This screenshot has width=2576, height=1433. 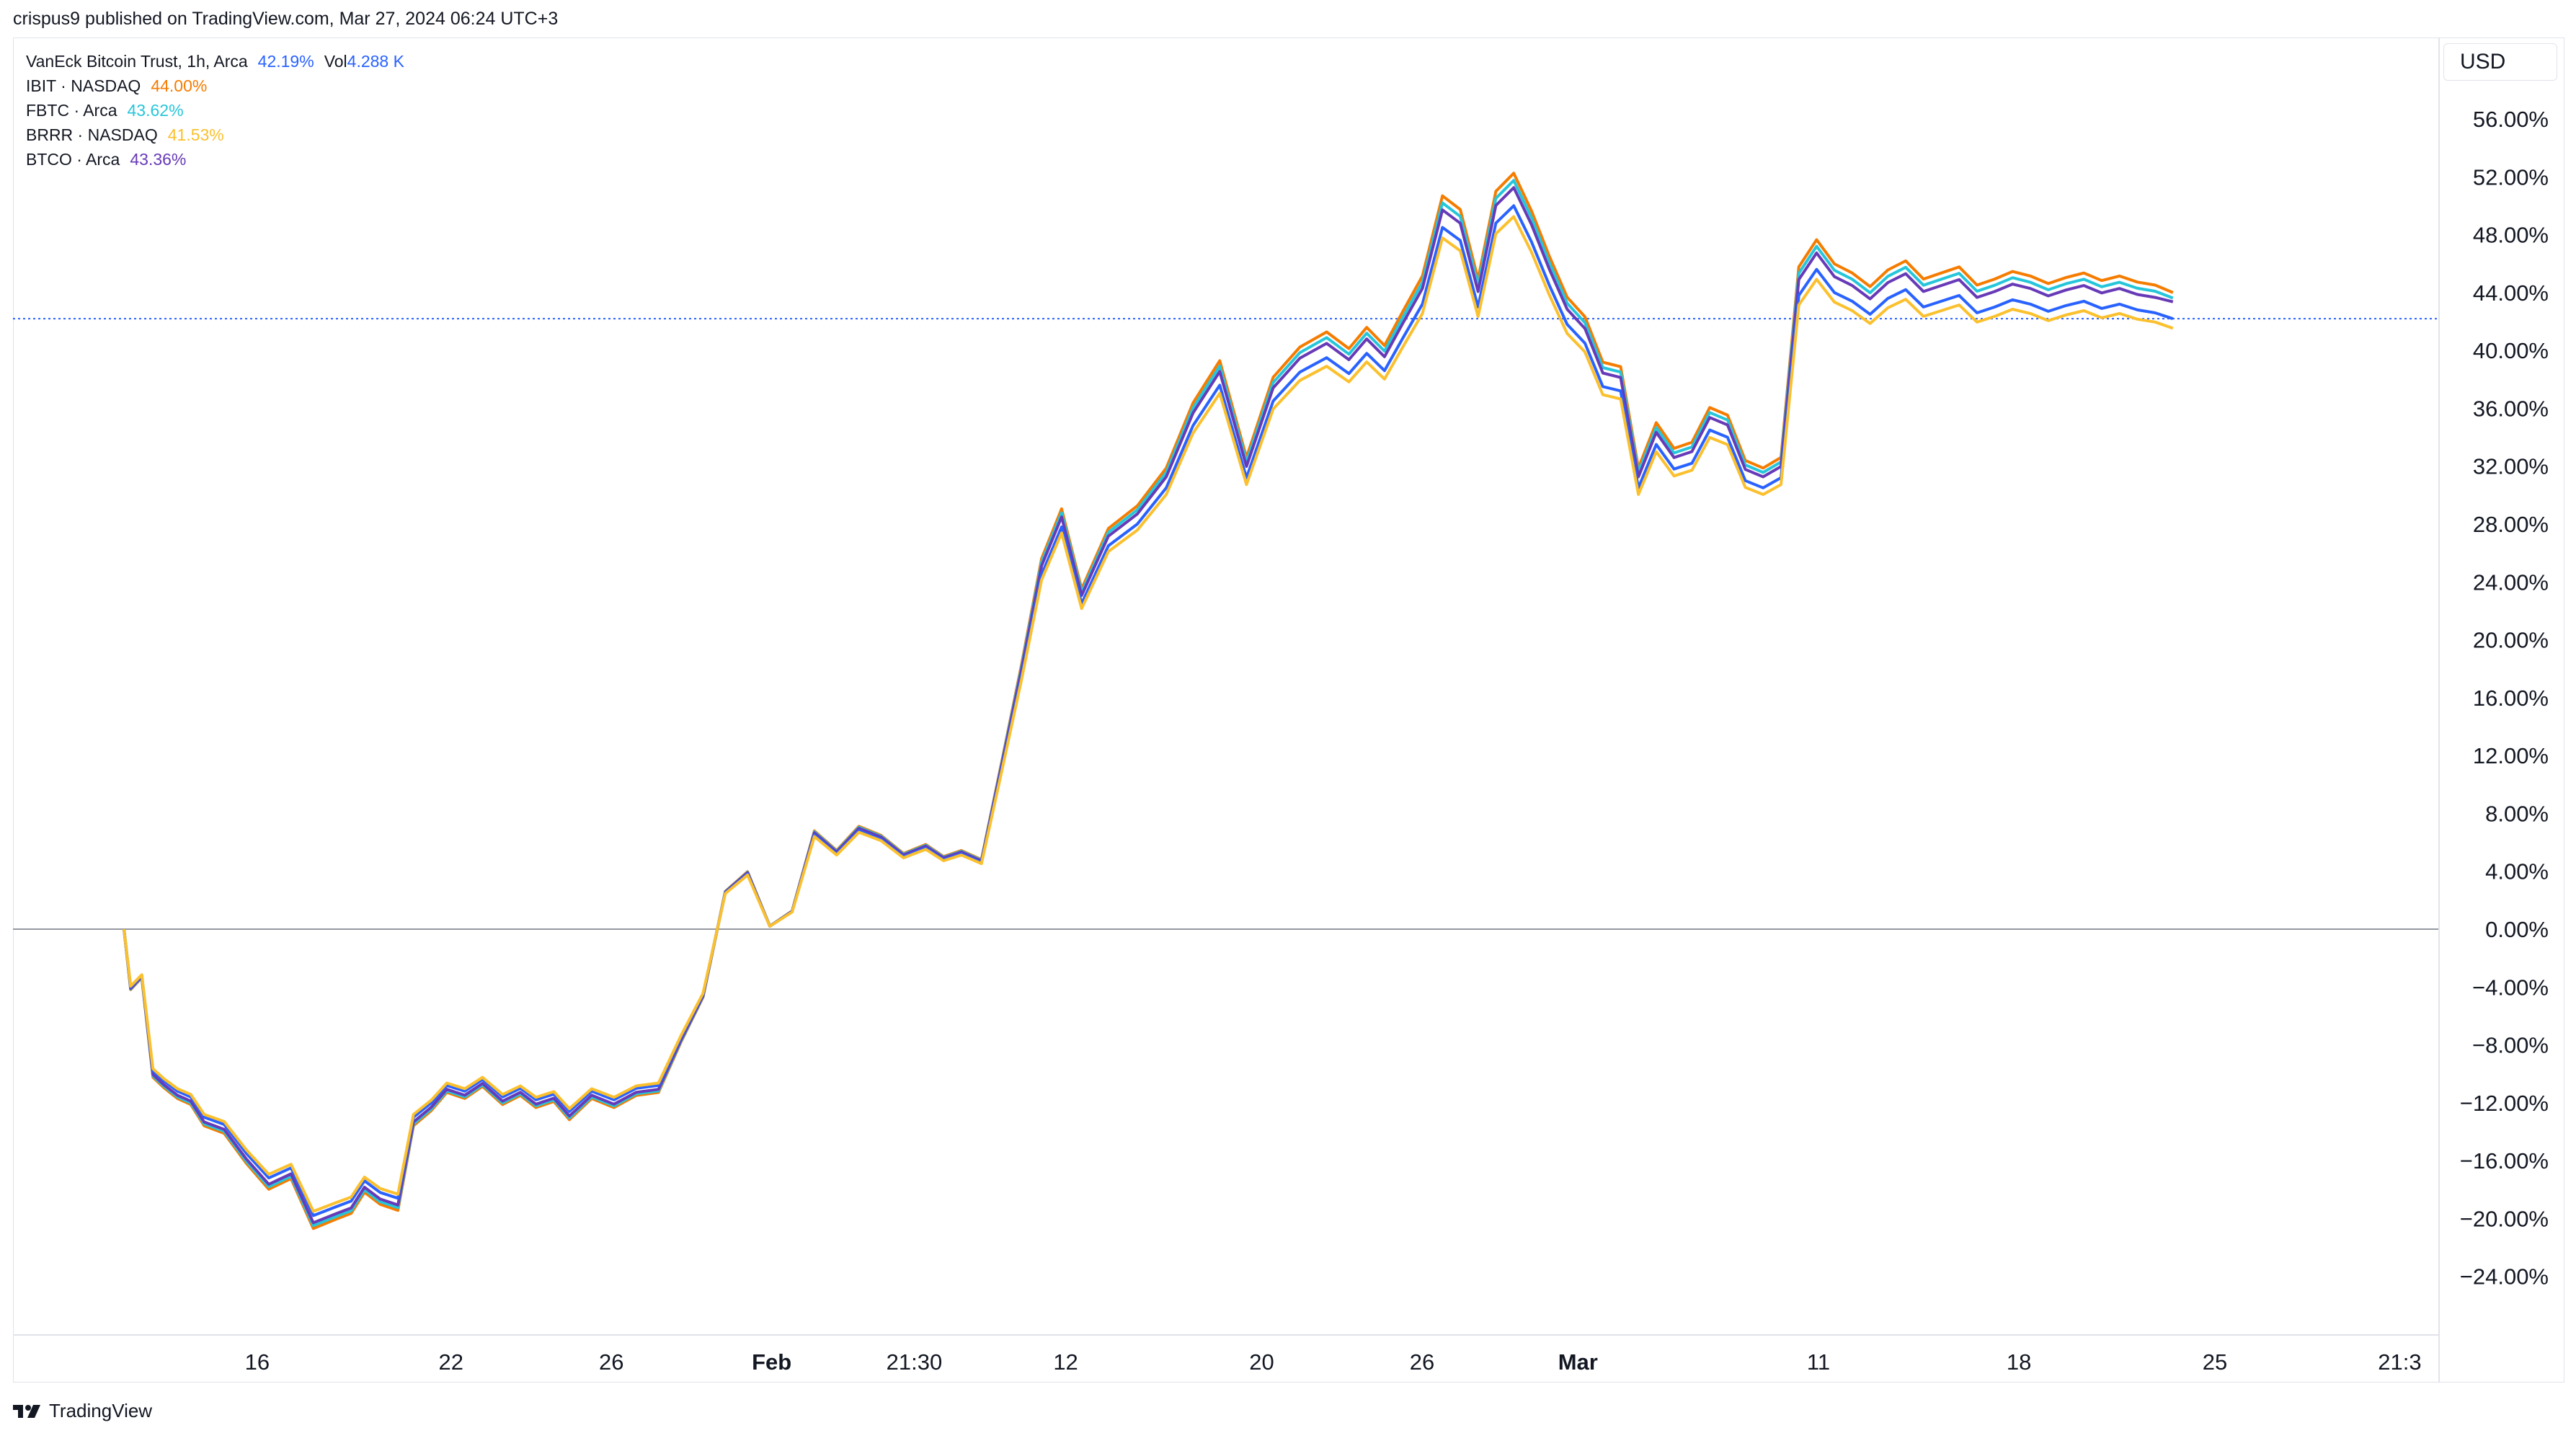 I want to click on legend-row-ibit: IBIT · NASDAQ 44.00%, so click(x=215, y=86).